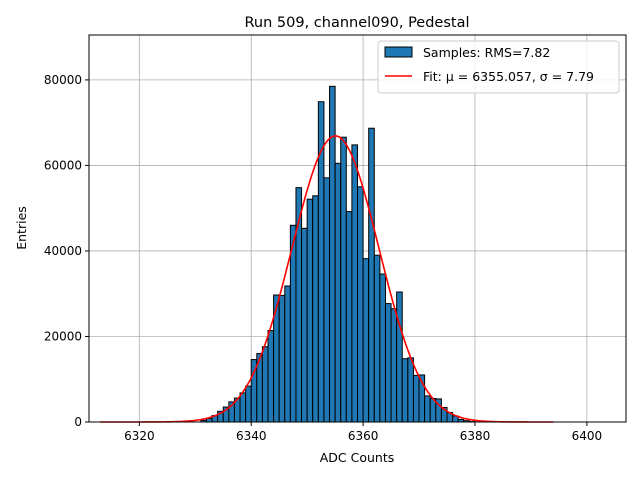 The height and width of the screenshot is (480, 640). What do you see at coordinates (63, 336) in the screenshot?
I see `y-tick-label: 20000` at bounding box center [63, 336].